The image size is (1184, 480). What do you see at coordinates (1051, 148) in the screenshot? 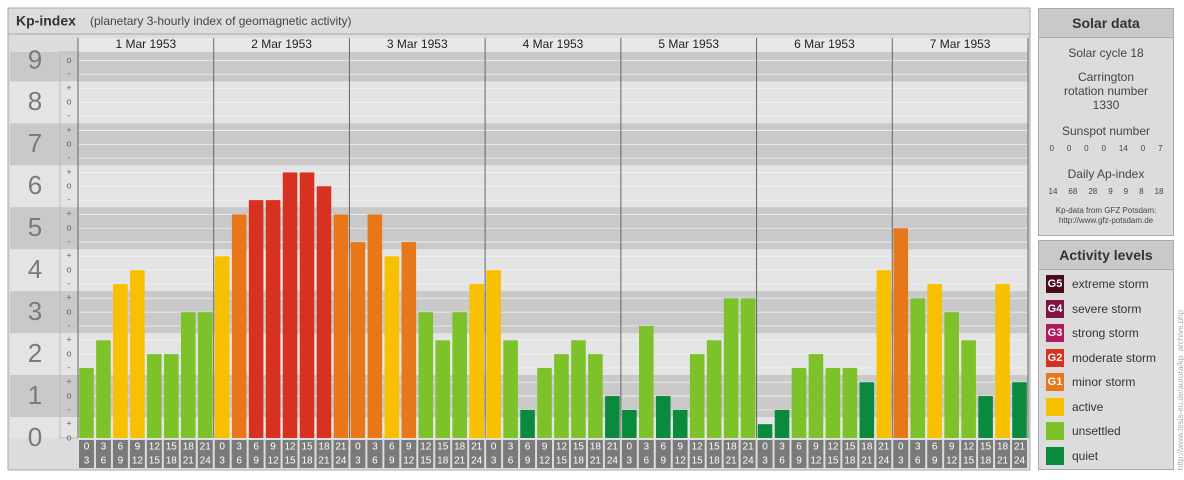
I see `number: 0` at bounding box center [1051, 148].